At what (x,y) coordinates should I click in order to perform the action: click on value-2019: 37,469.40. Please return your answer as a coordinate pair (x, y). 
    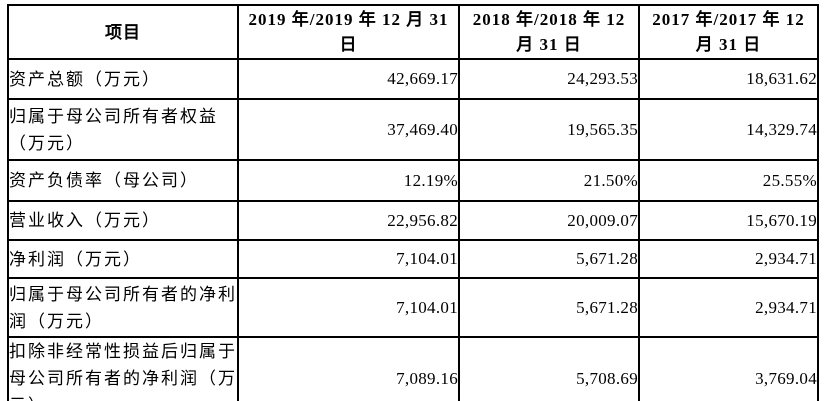
    Looking at the image, I should click on (348, 129).